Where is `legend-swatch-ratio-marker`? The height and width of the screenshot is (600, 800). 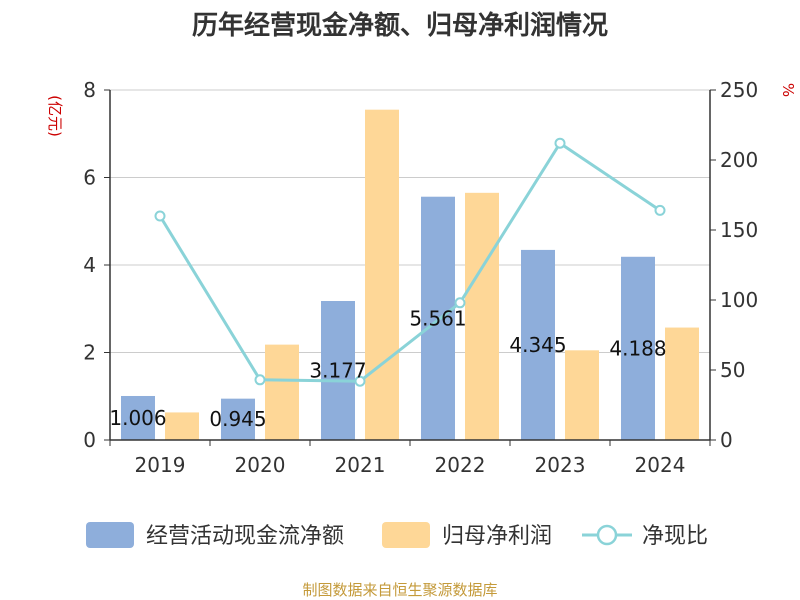 legend-swatch-ratio-marker is located at coordinates (607, 535).